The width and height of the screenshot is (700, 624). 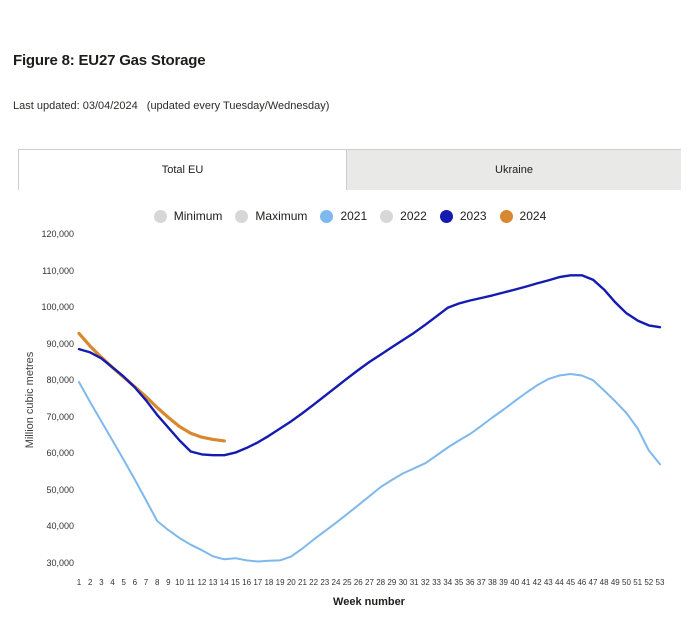 What do you see at coordinates (604, 582) in the screenshot?
I see `x-tick-label: 48` at bounding box center [604, 582].